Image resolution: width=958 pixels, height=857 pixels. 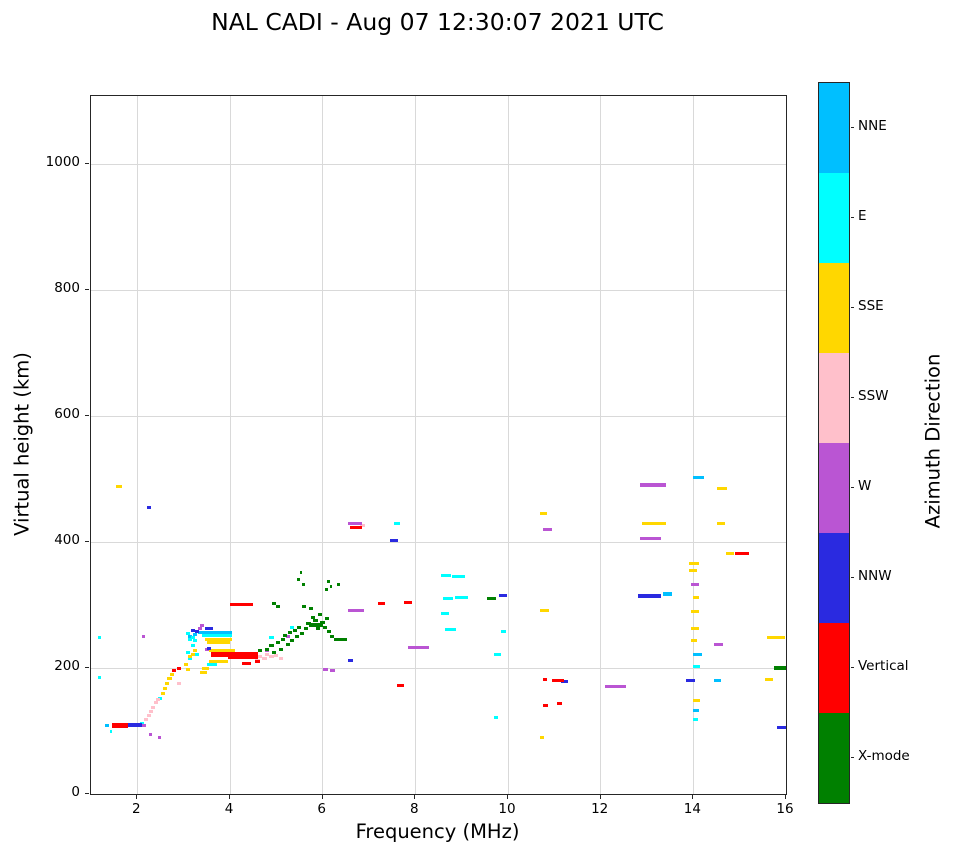 What do you see at coordinates (67, 414) in the screenshot?
I see `y-tick-label: 600` at bounding box center [67, 414].